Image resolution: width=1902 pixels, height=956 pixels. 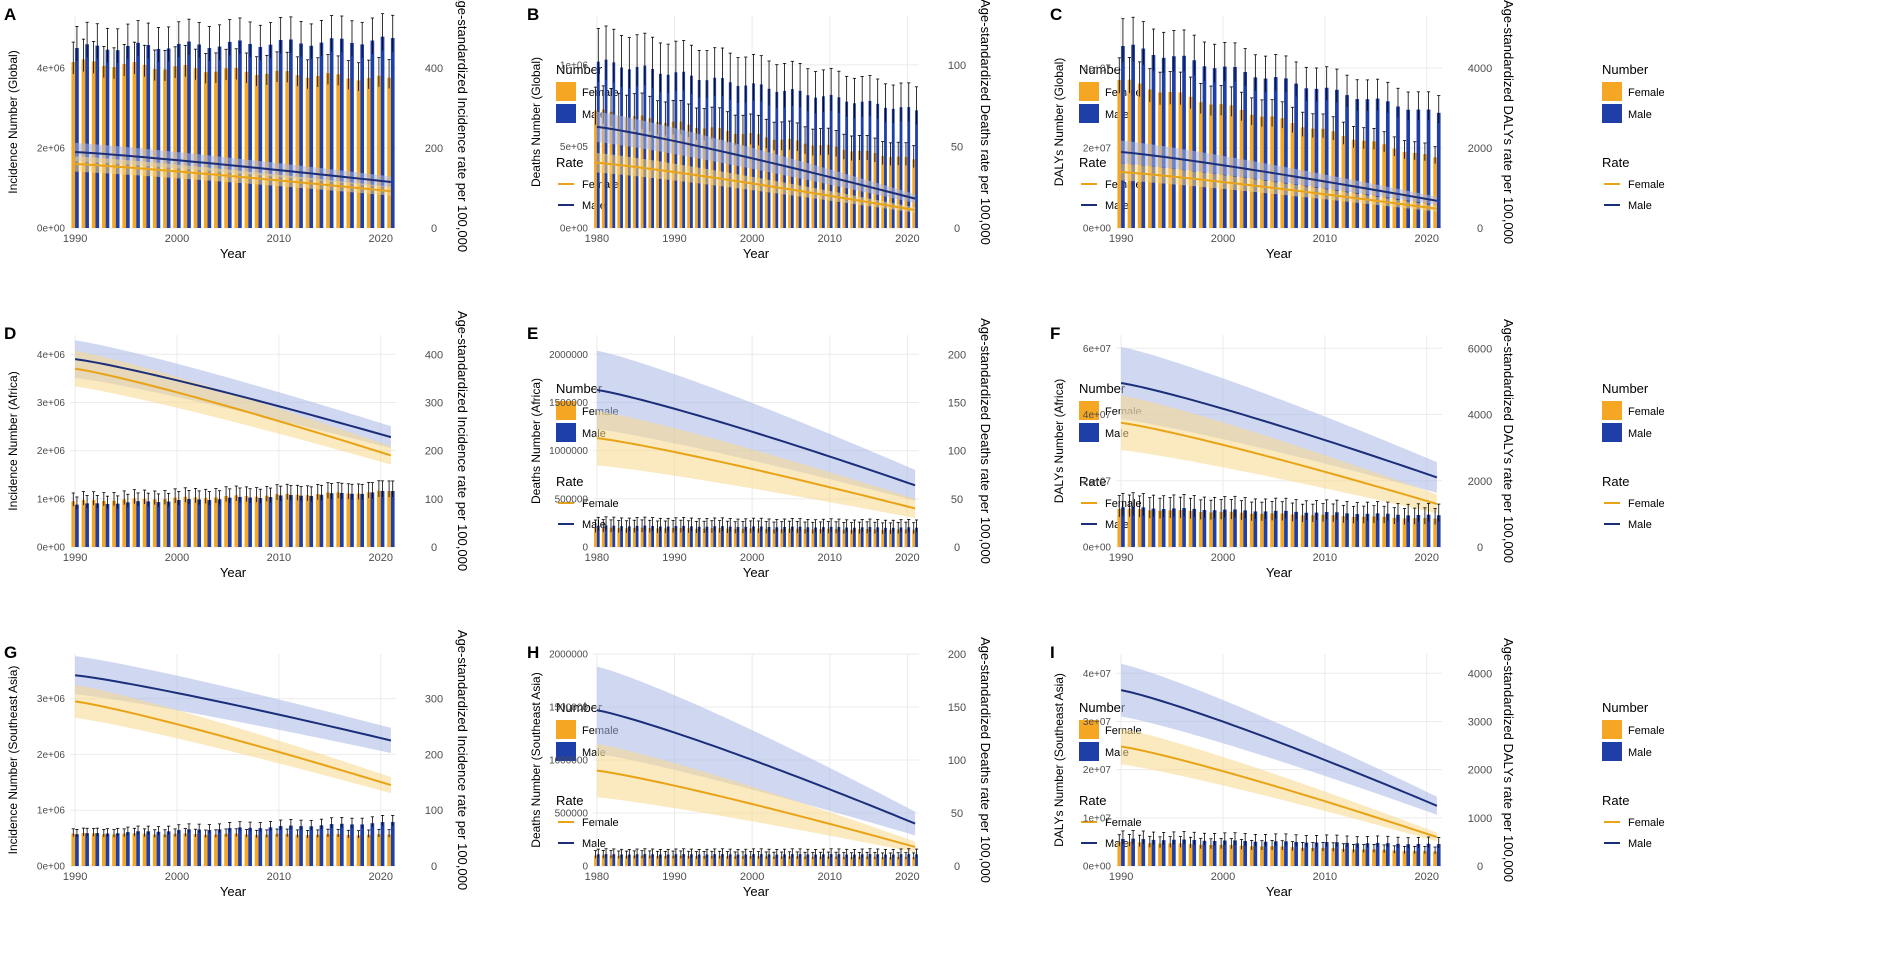 I want to click on x-tick-label: 2010, so click(x=1325, y=558).